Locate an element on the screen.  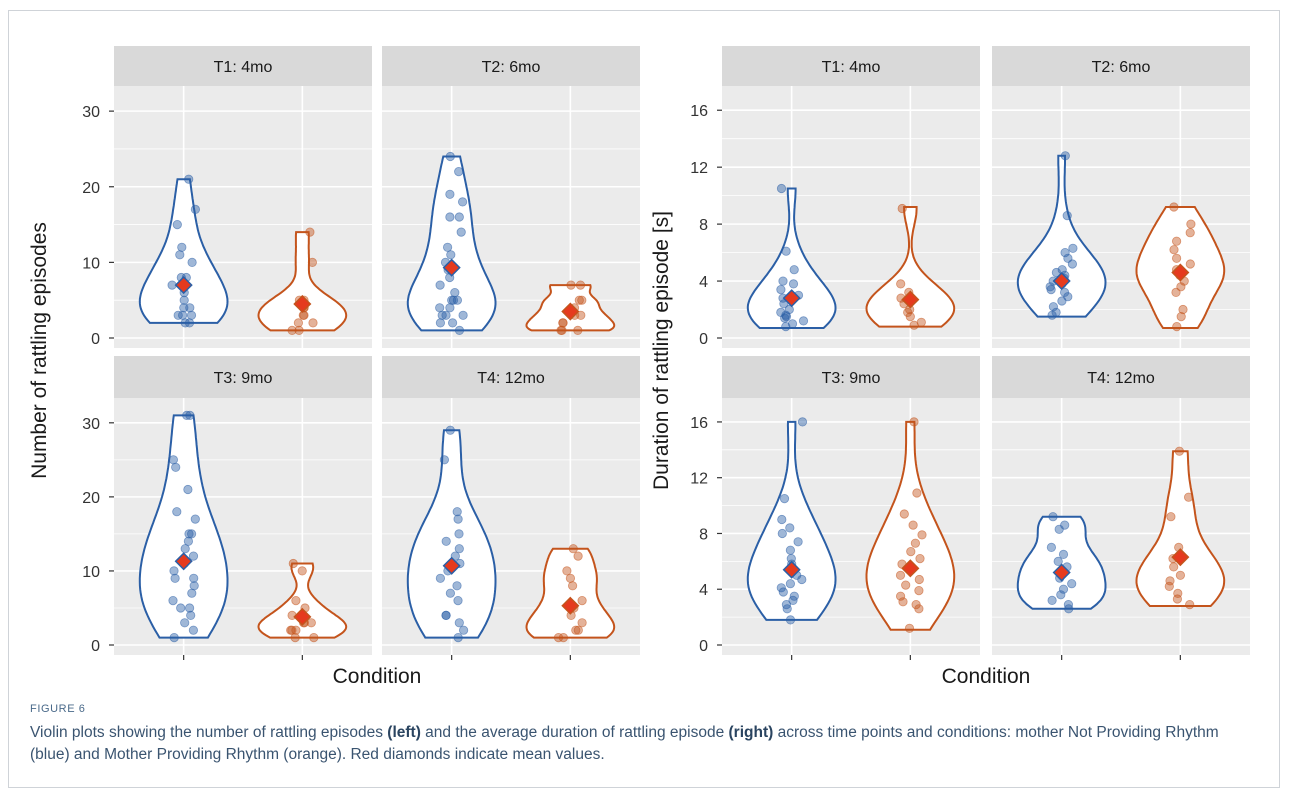
panel-t2-6mo: T2: 6mo is located at coordinates (1121, 197).